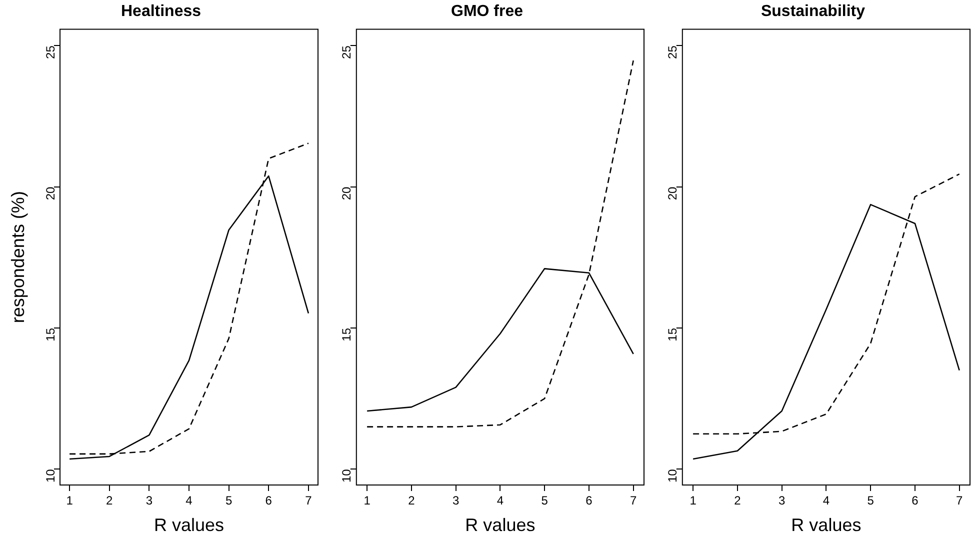 The image size is (978, 545). Describe the element at coordinates (813, 11) in the screenshot. I see `chart-title: Sustainability` at that location.